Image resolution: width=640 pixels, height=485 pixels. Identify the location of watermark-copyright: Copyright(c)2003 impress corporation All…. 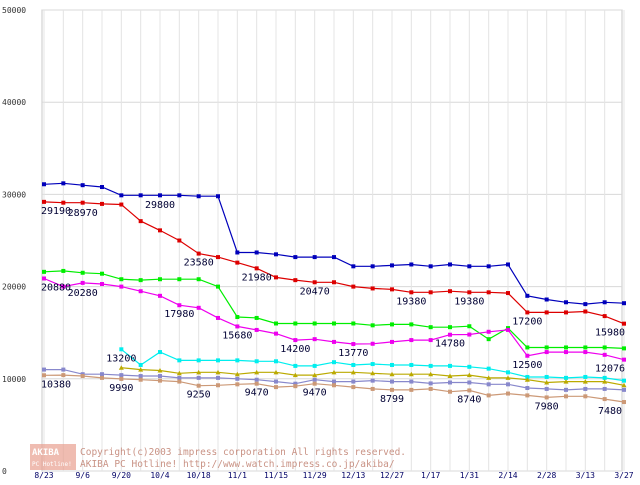
(243, 452).